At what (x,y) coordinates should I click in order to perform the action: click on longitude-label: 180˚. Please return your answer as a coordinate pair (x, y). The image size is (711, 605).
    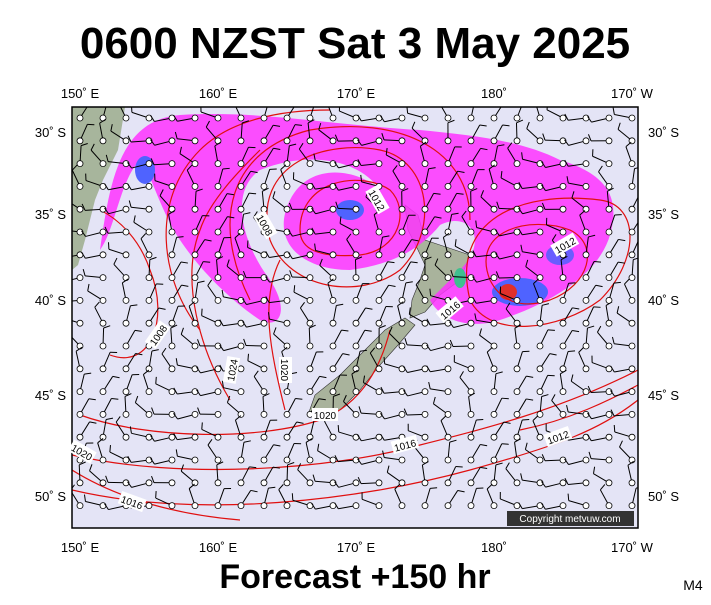
    Looking at the image, I should click on (494, 547).